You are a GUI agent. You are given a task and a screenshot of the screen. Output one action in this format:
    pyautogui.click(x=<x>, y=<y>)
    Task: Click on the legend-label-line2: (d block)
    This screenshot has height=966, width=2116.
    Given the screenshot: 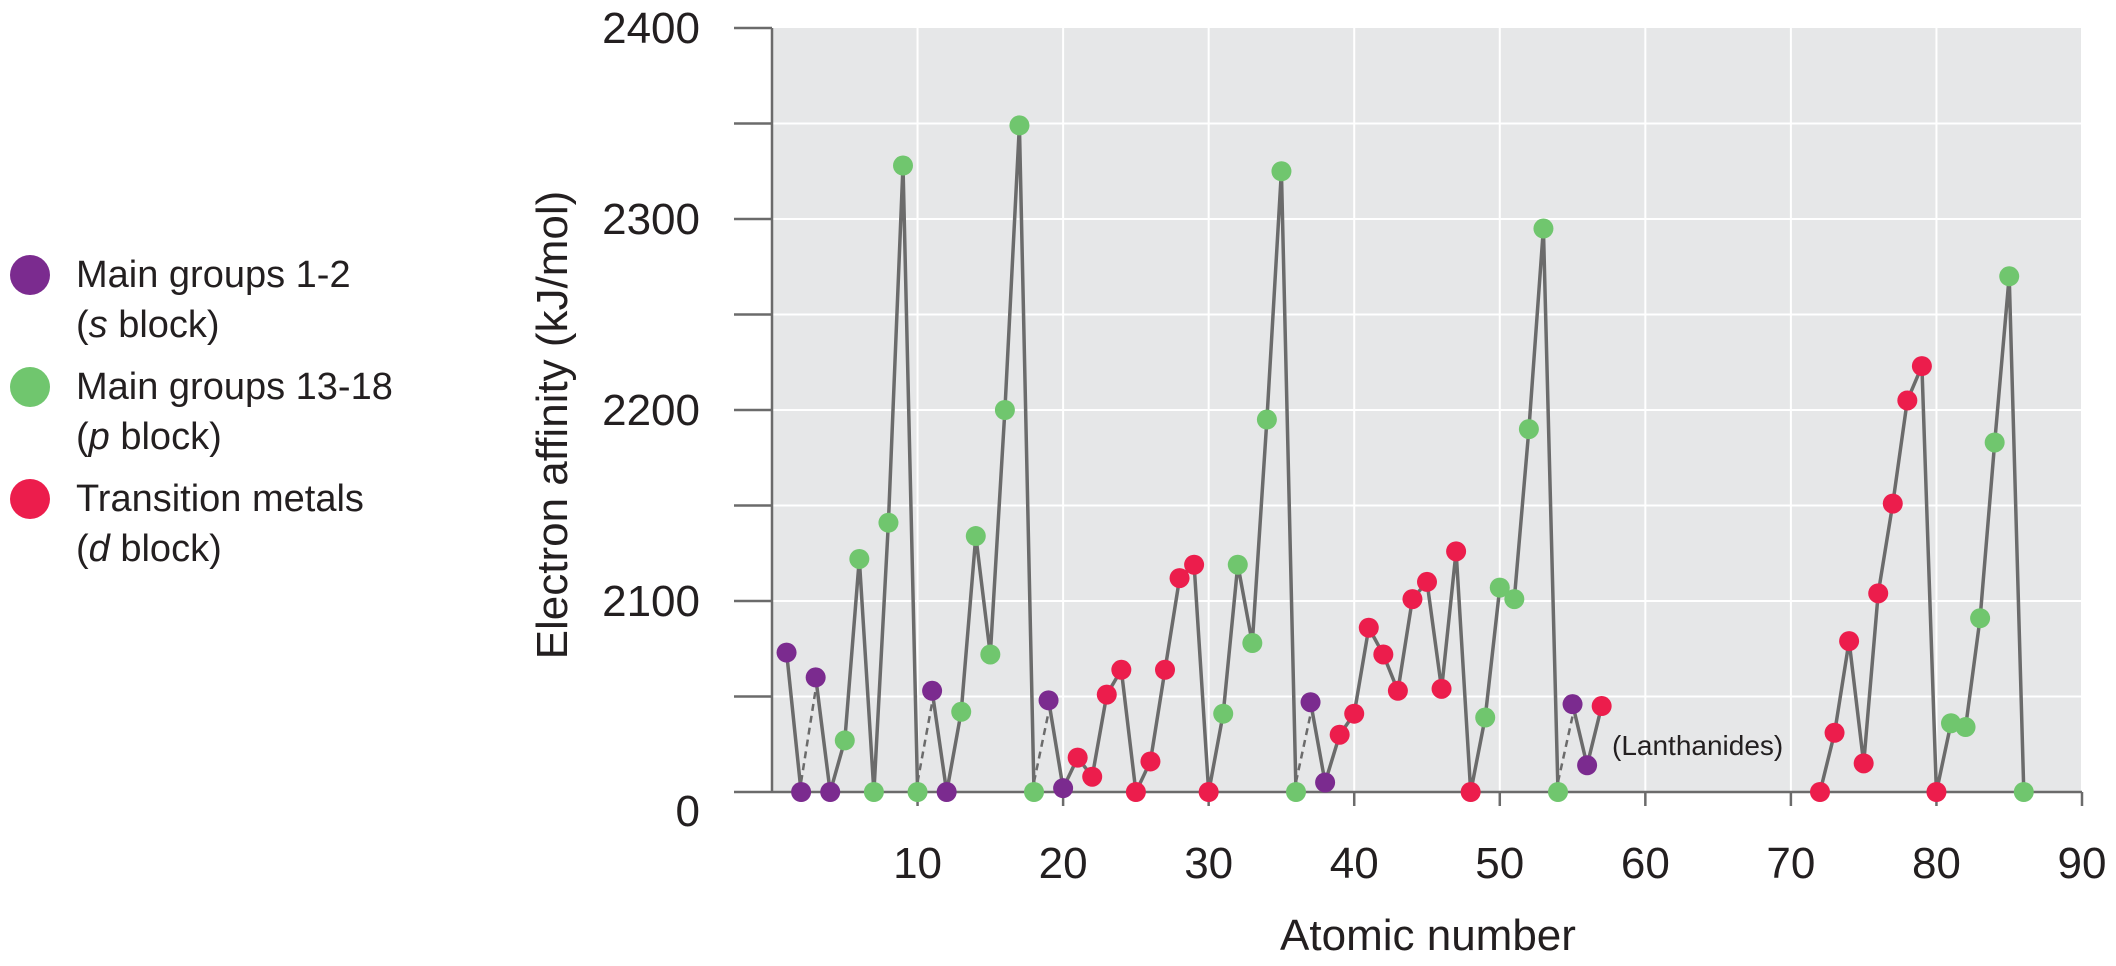 What is the action you would take?
    pyautogui.click(x=220, y=549)
    